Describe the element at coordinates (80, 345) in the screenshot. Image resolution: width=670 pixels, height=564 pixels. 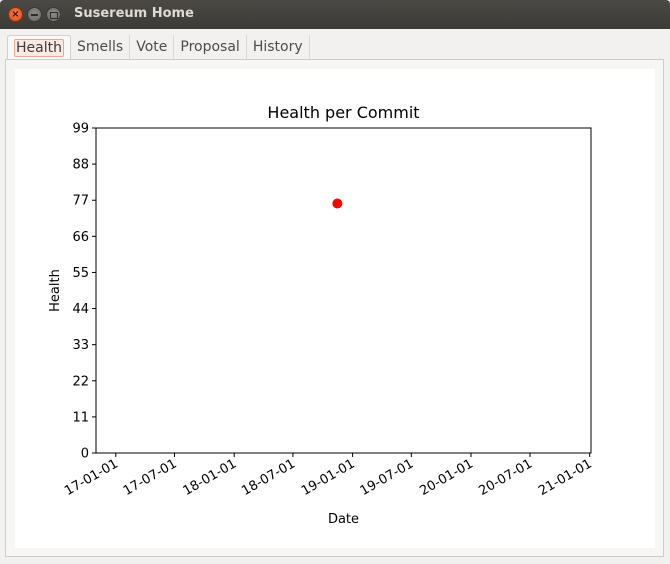
I see `y-tick-label: 33` at that location.